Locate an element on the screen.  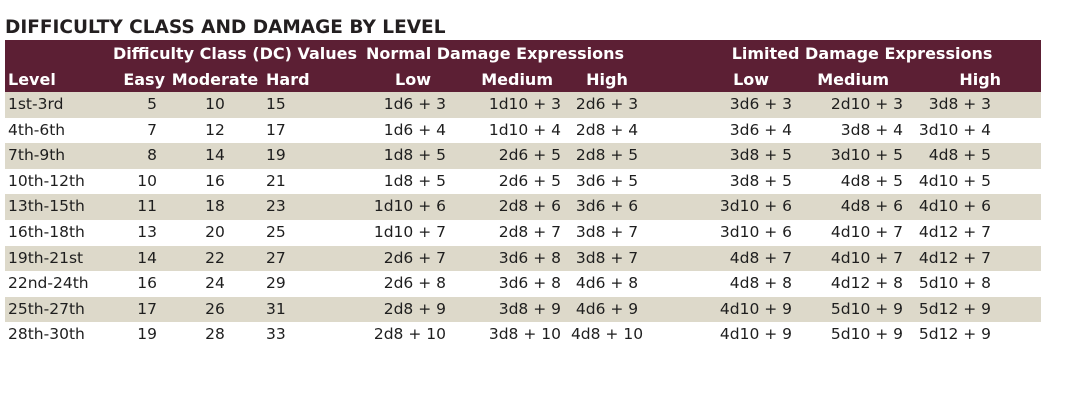
cell-moderate: 16 is located at coordinates (215, 180).